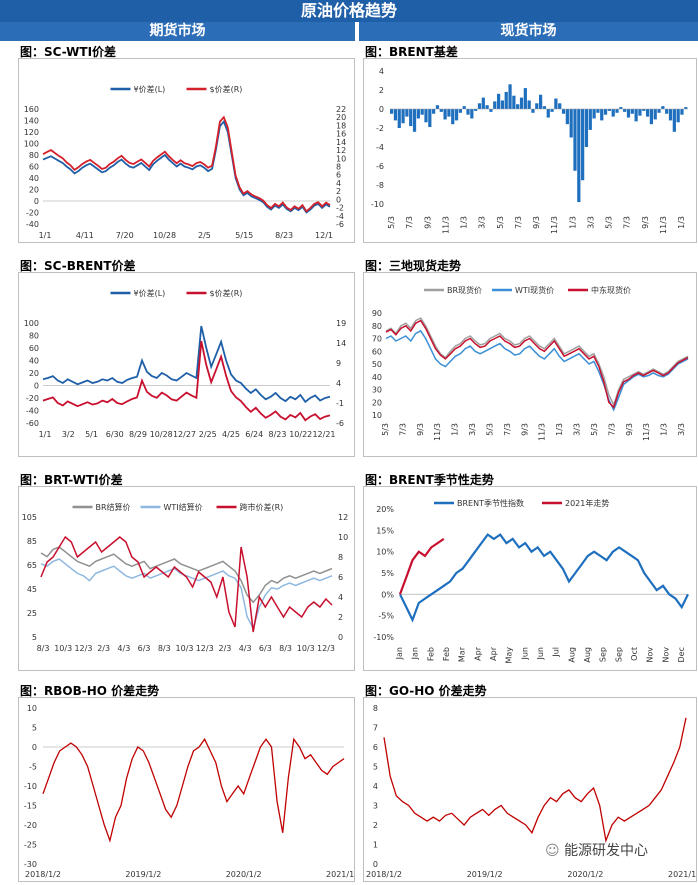 The image size is (698, 885). What do you see at coordinates (646, 432) in the screenshot?
I see `x-tick-label: 11/3` at bounding box center [646, 432].